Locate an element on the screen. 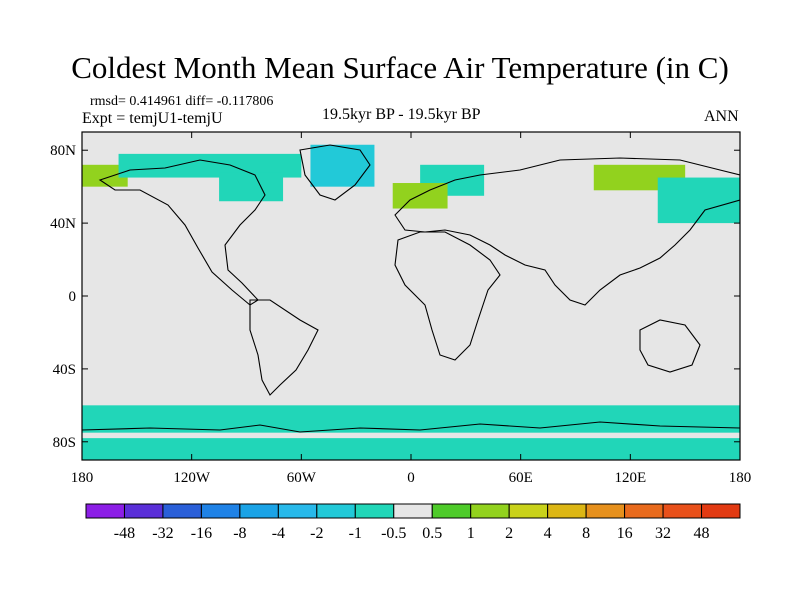  colorbar-label: -1 is located at coordinates (355, 533).